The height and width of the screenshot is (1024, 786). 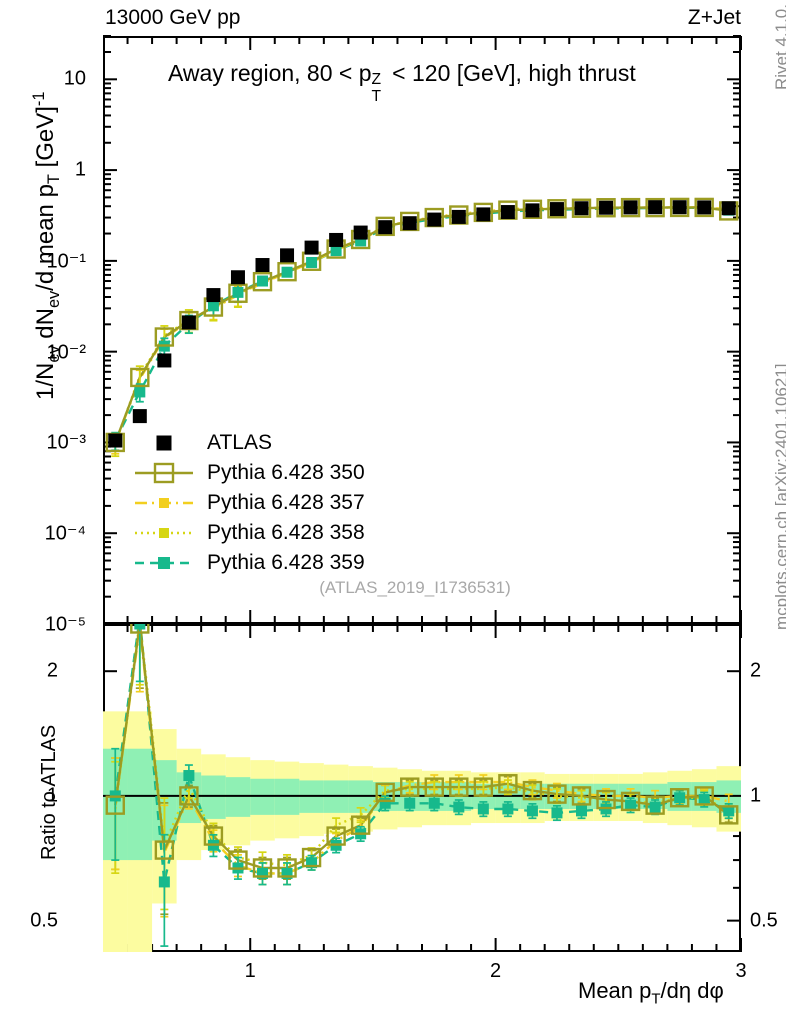 I want to click on ratio-y-tick-label: 1, so click(x=52, y=795).